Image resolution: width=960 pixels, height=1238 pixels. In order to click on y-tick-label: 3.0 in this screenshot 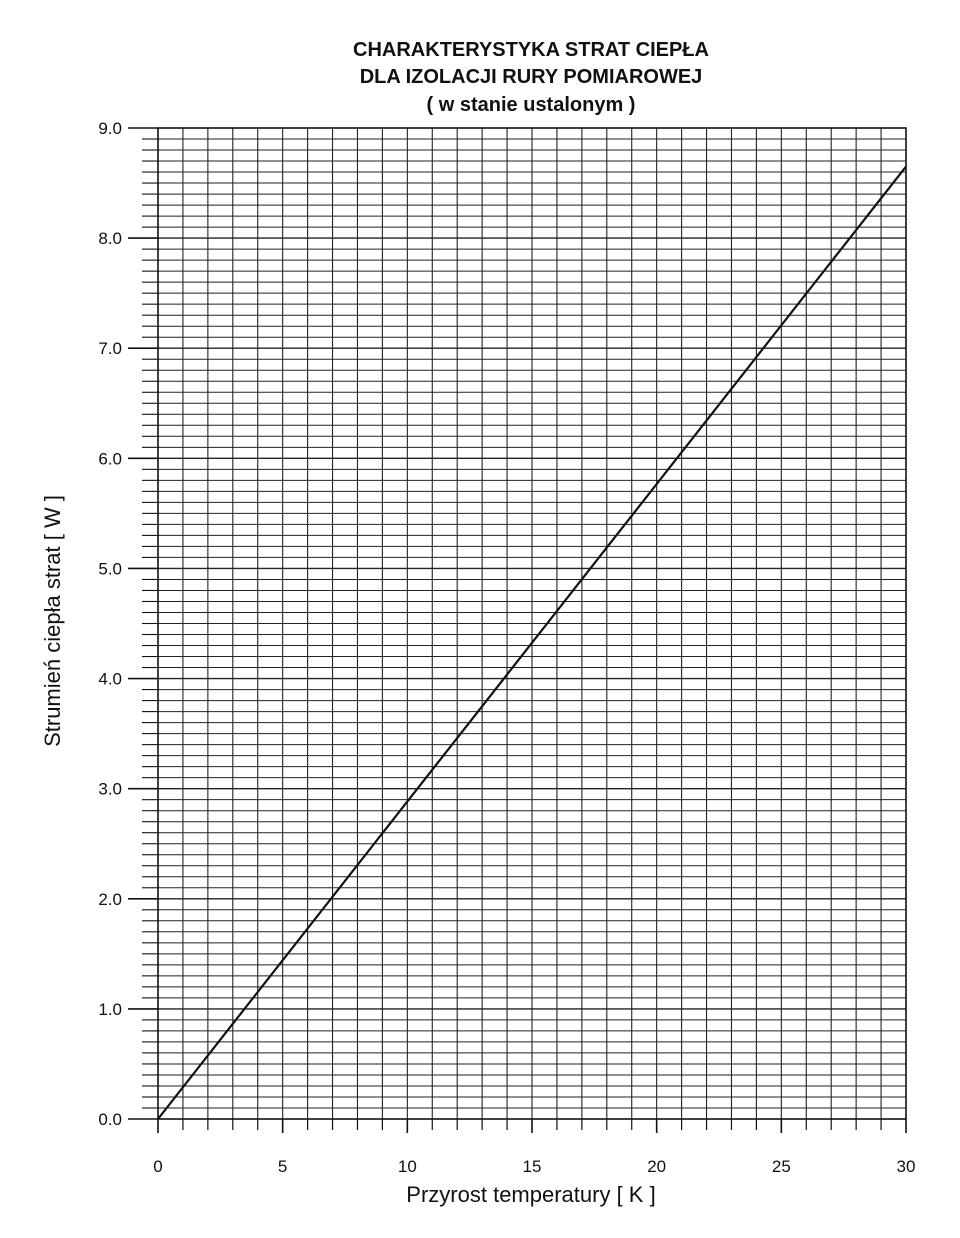, I will do `click(110, 789)`.